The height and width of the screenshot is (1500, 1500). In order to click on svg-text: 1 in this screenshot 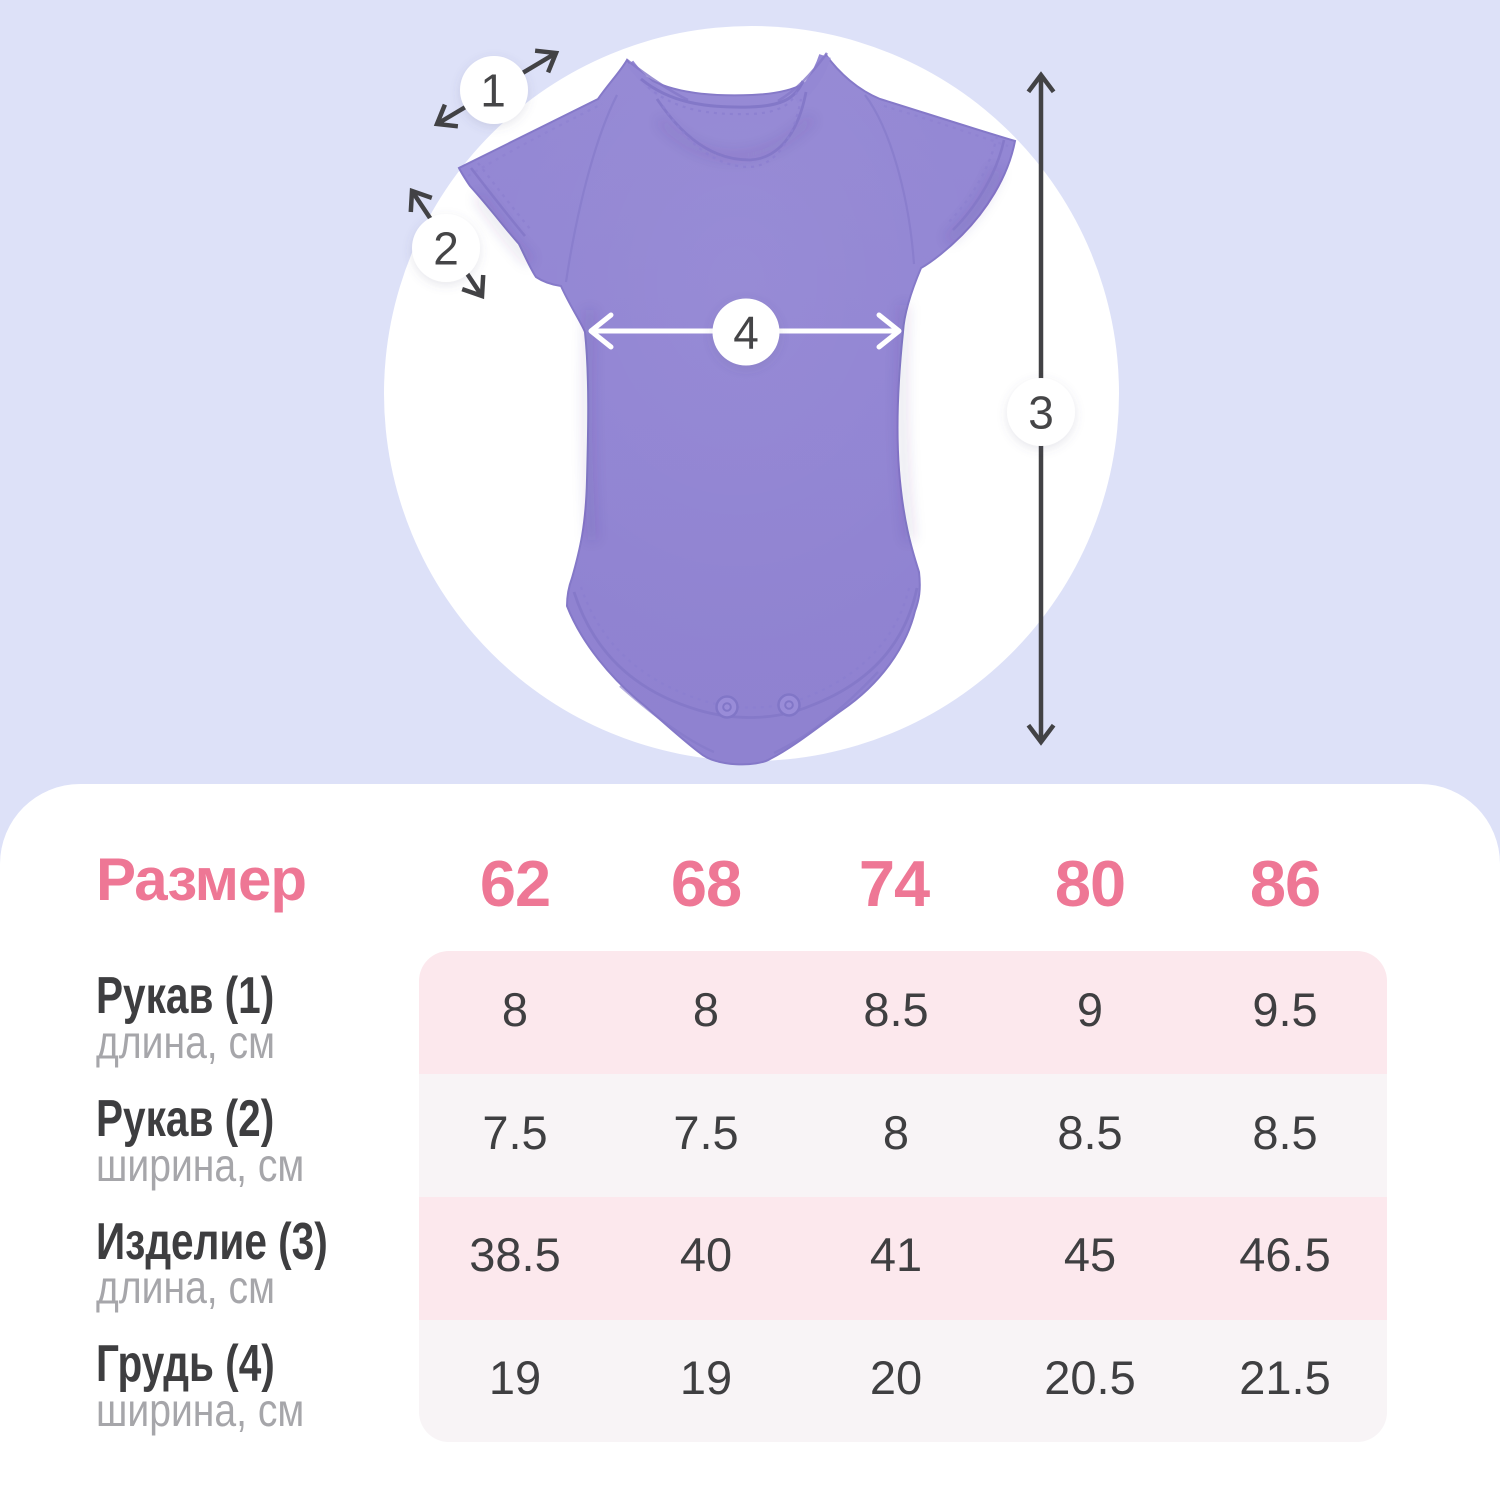, I will do `click(493, 91)`.